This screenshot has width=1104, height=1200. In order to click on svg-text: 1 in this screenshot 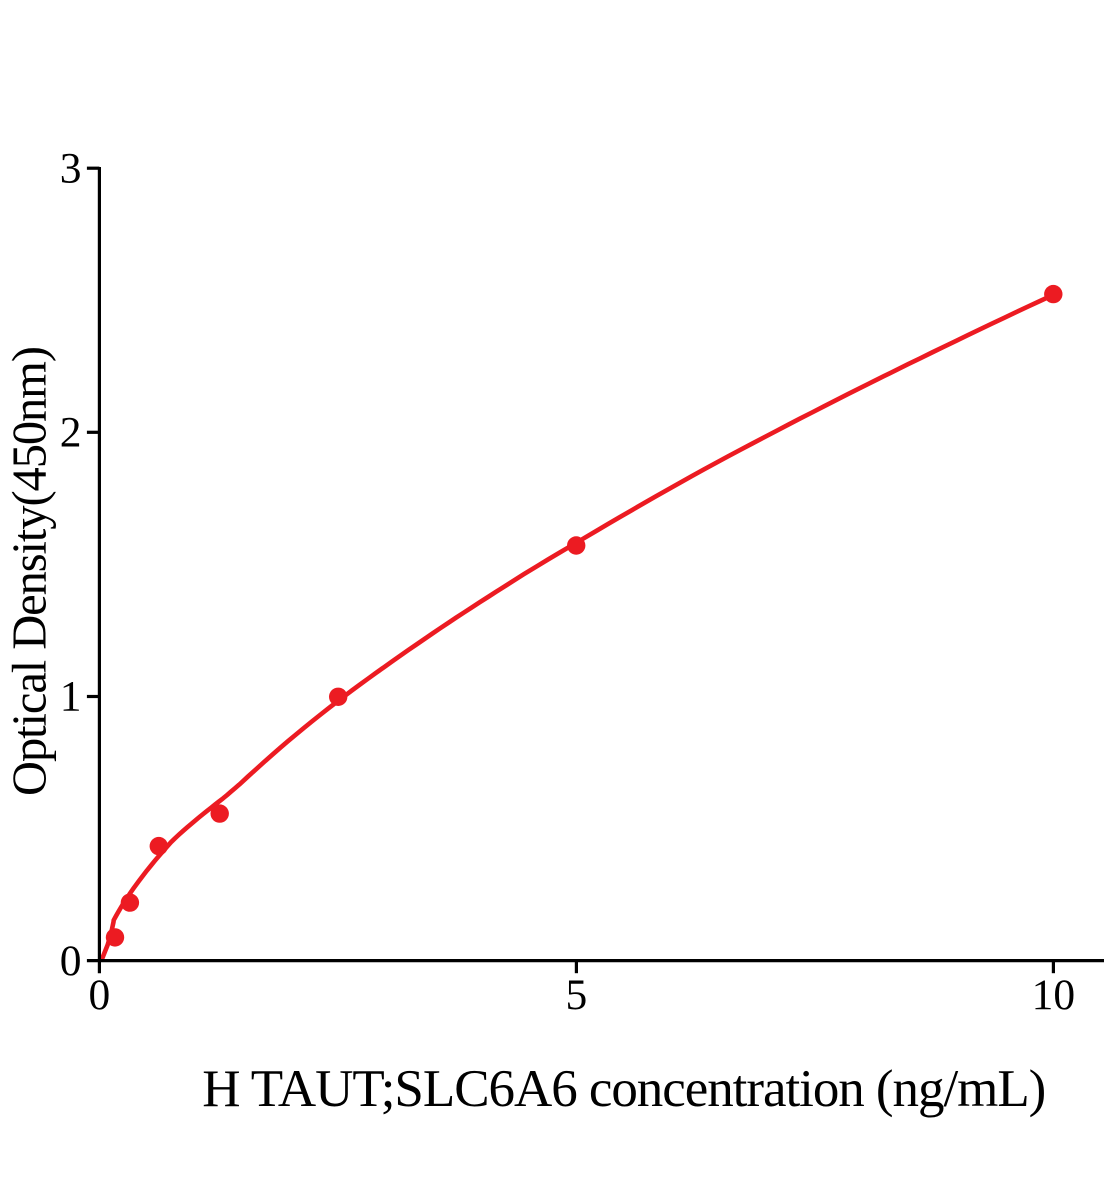, I will do `click(71, 697)`.